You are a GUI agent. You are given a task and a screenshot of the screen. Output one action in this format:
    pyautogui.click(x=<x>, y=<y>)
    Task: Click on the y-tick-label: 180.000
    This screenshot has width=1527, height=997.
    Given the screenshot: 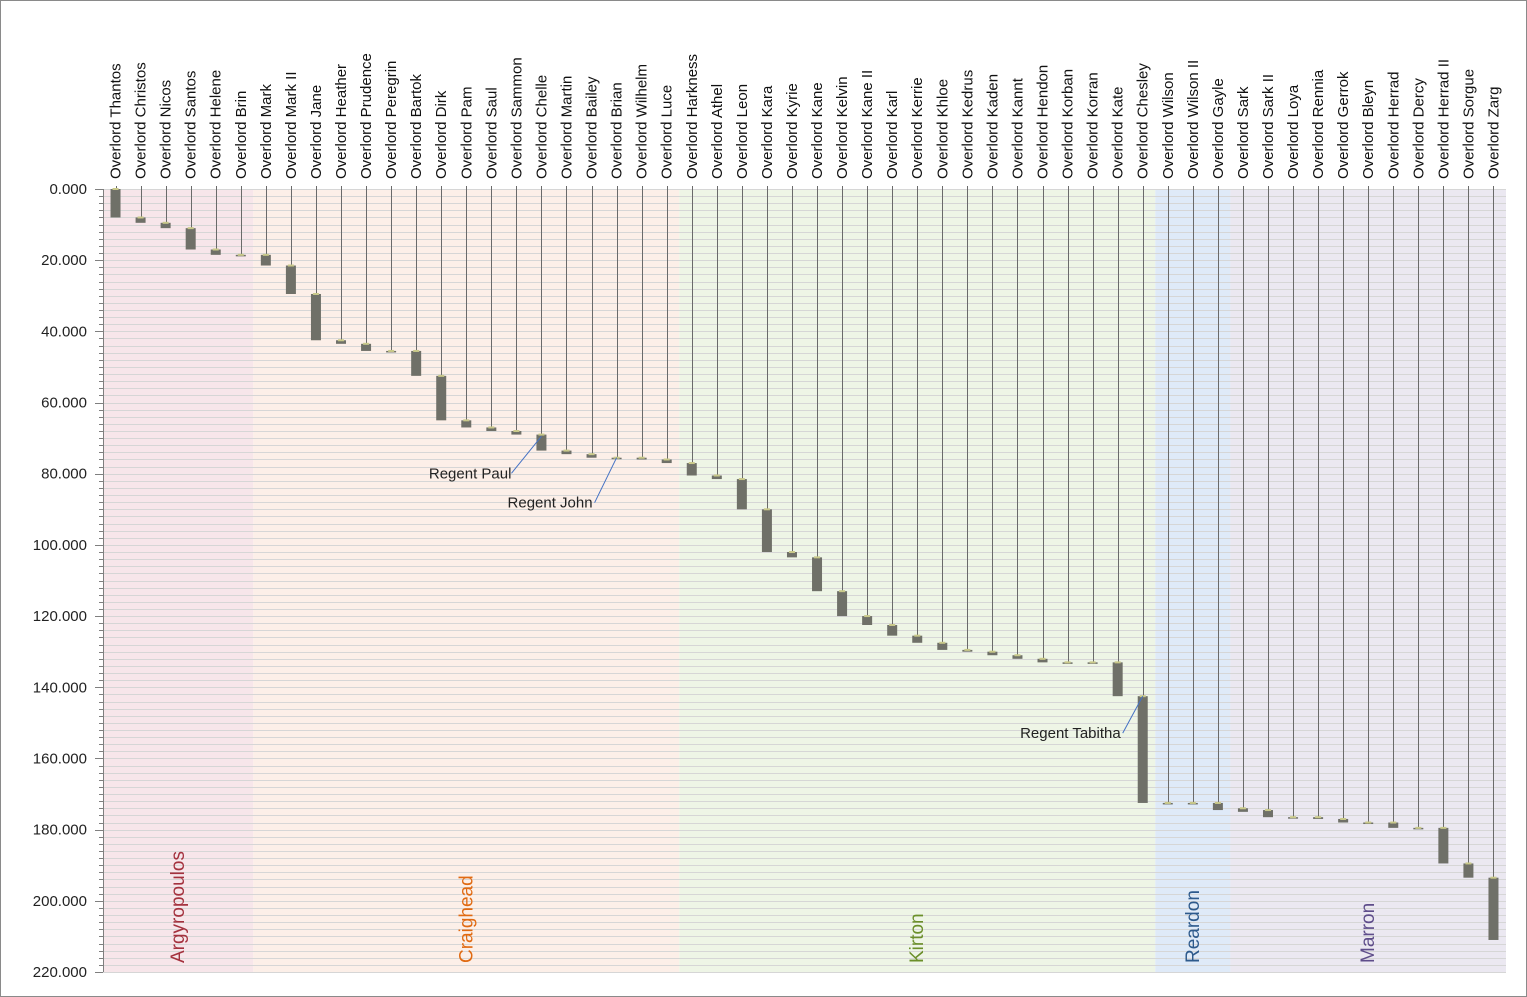 What is the action you would take?
    pyautogui.click(x=60, y=830)
    